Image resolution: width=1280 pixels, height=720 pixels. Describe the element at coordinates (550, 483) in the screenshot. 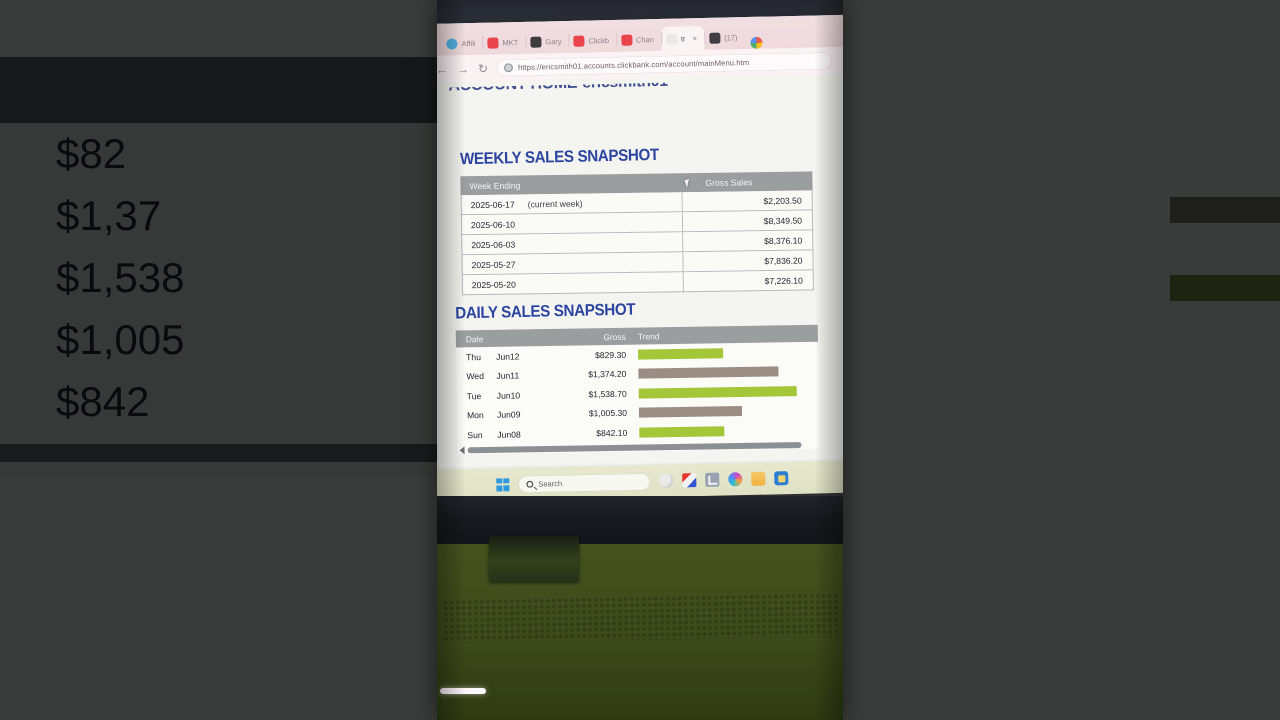

I see `search-placeholder: Search` at that location.